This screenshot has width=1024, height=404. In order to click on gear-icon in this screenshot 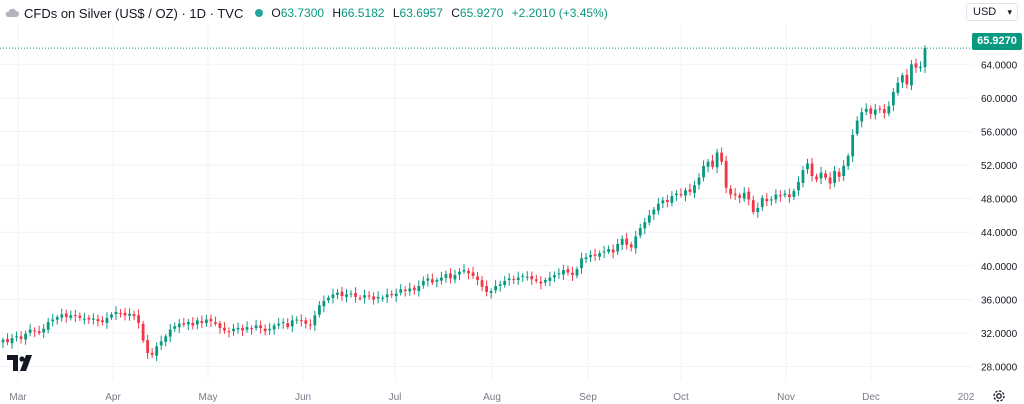, I will do `click(999, 396)`.